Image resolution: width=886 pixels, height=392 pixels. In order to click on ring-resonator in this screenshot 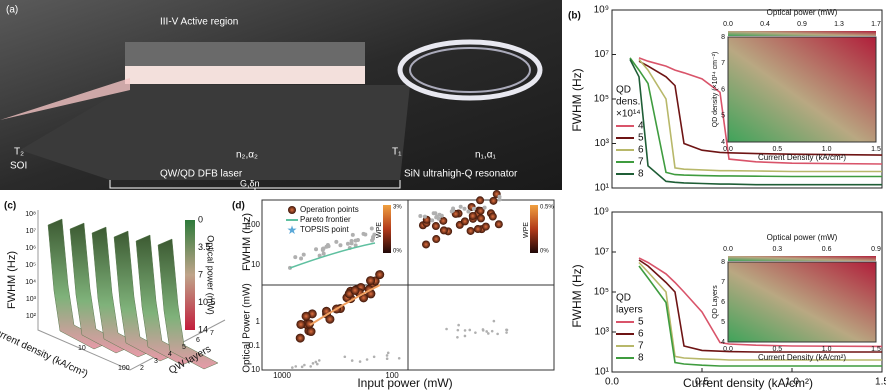, I will do `click(470, 70)`.